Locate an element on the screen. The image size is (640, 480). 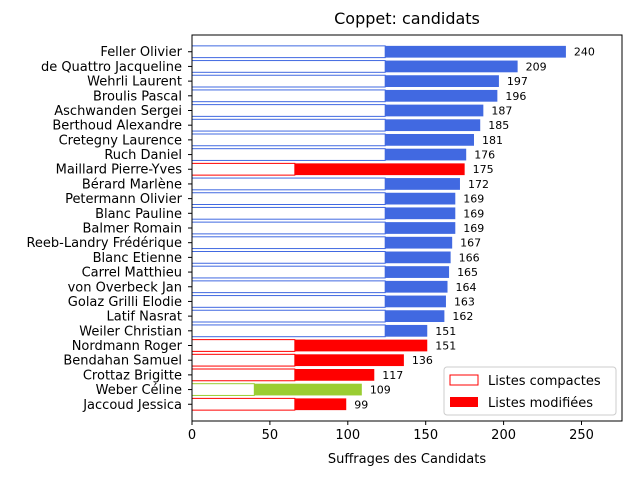
value-label: 172 is located at coordinates (478, 184).